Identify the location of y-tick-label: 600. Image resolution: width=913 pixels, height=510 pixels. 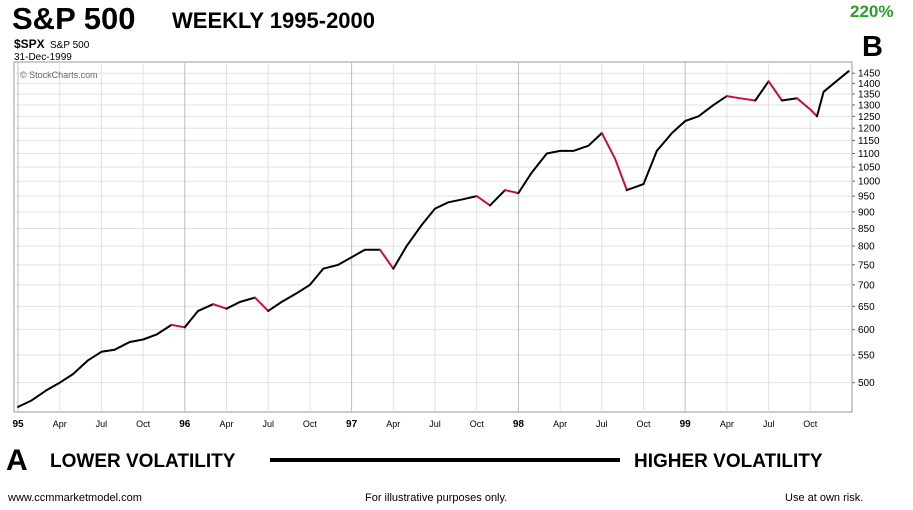
(866, 330).